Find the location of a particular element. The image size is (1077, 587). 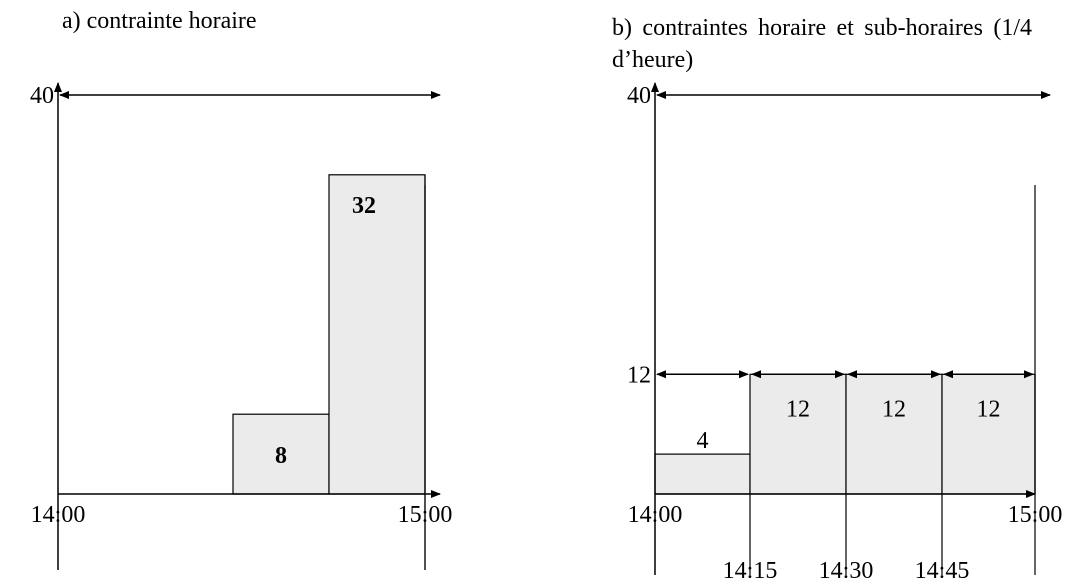

x-tick-label: 15:00 is located at coordinates (1035, 515).